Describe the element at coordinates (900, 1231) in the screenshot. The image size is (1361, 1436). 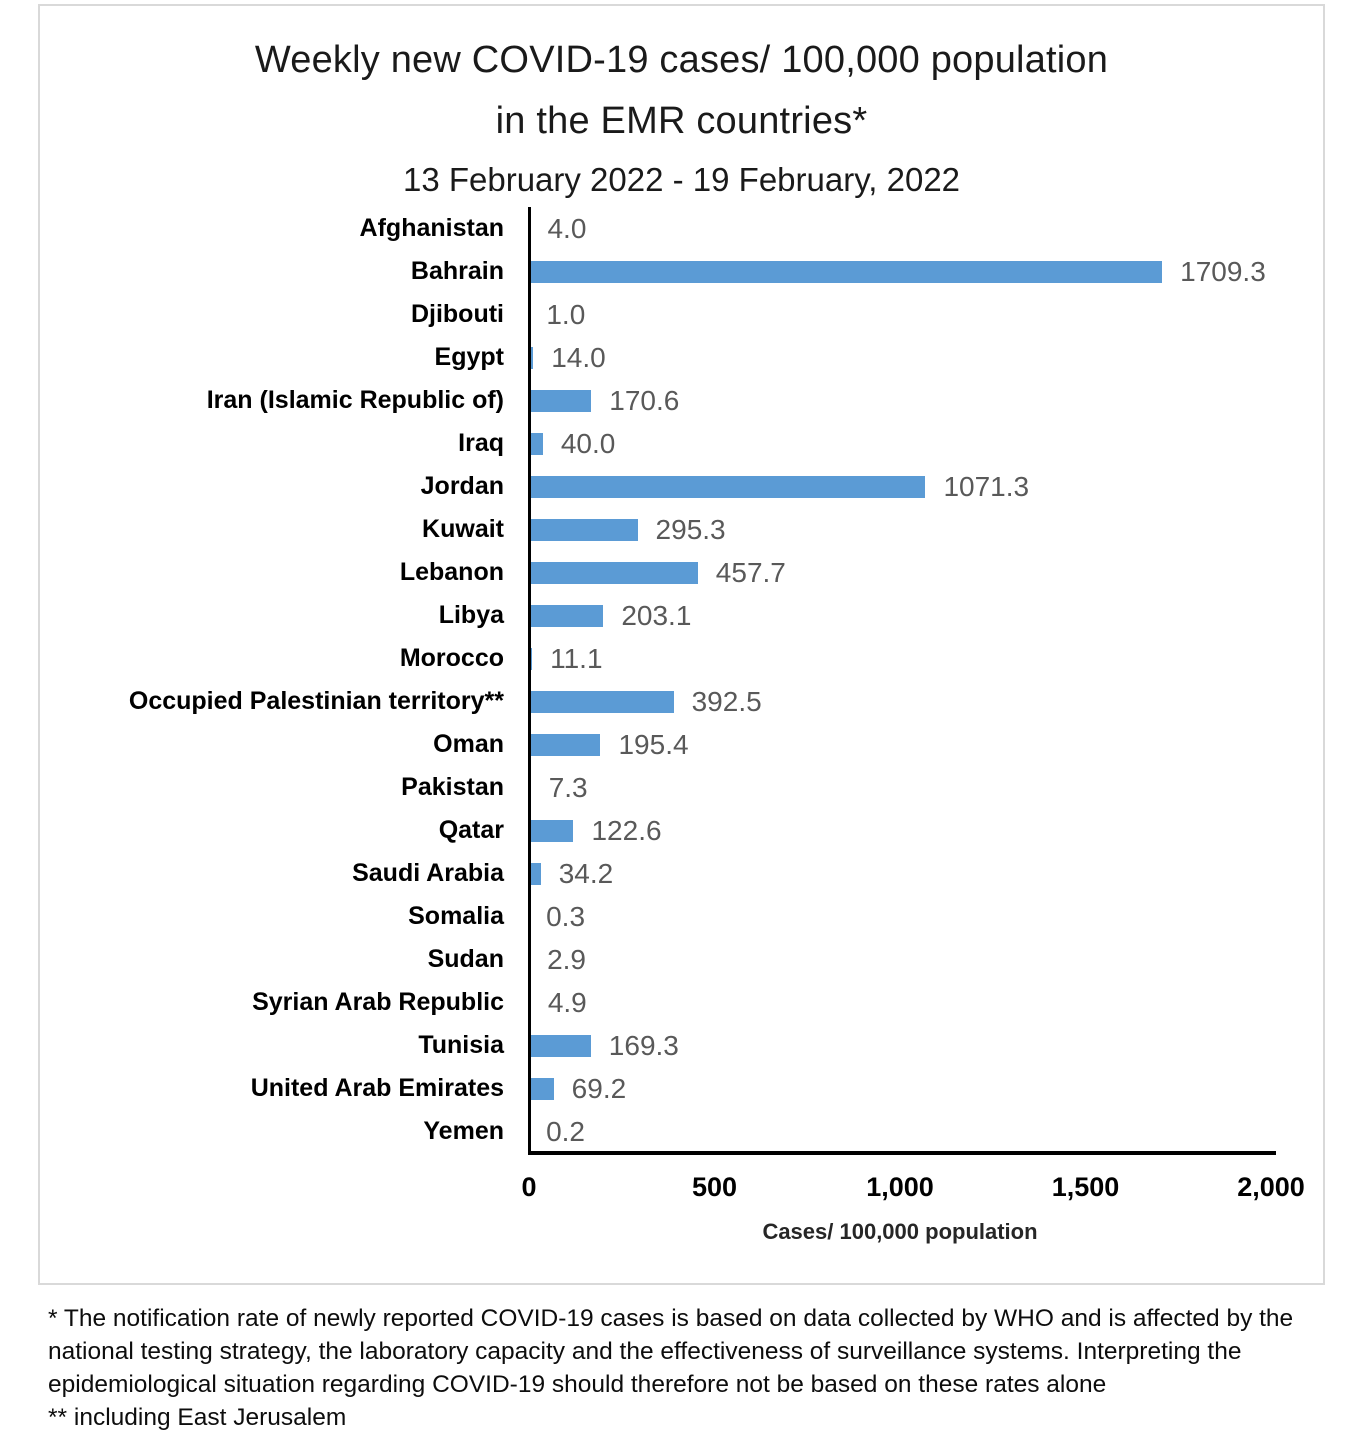
I see `x-axis-title: Cases/ 100,000 population` at that location.